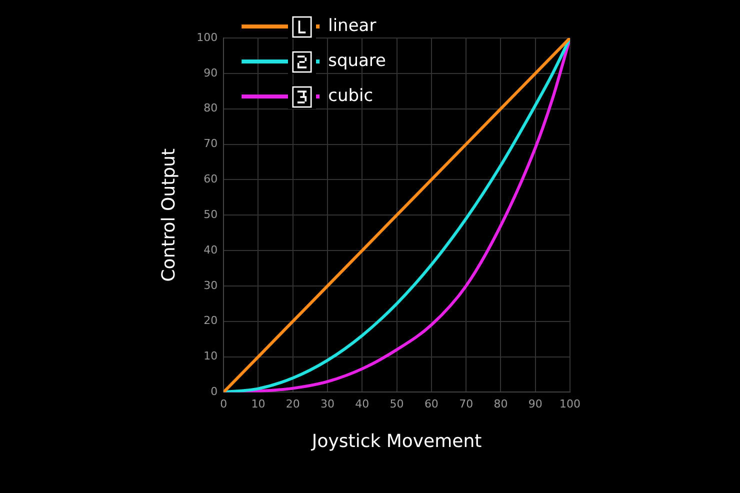 Image resolution: width=740 pixels, height=493 pixels. Describe the element at coordinates (211, 214) in the screenshot. I see `y-tick-label: 50` at that location.